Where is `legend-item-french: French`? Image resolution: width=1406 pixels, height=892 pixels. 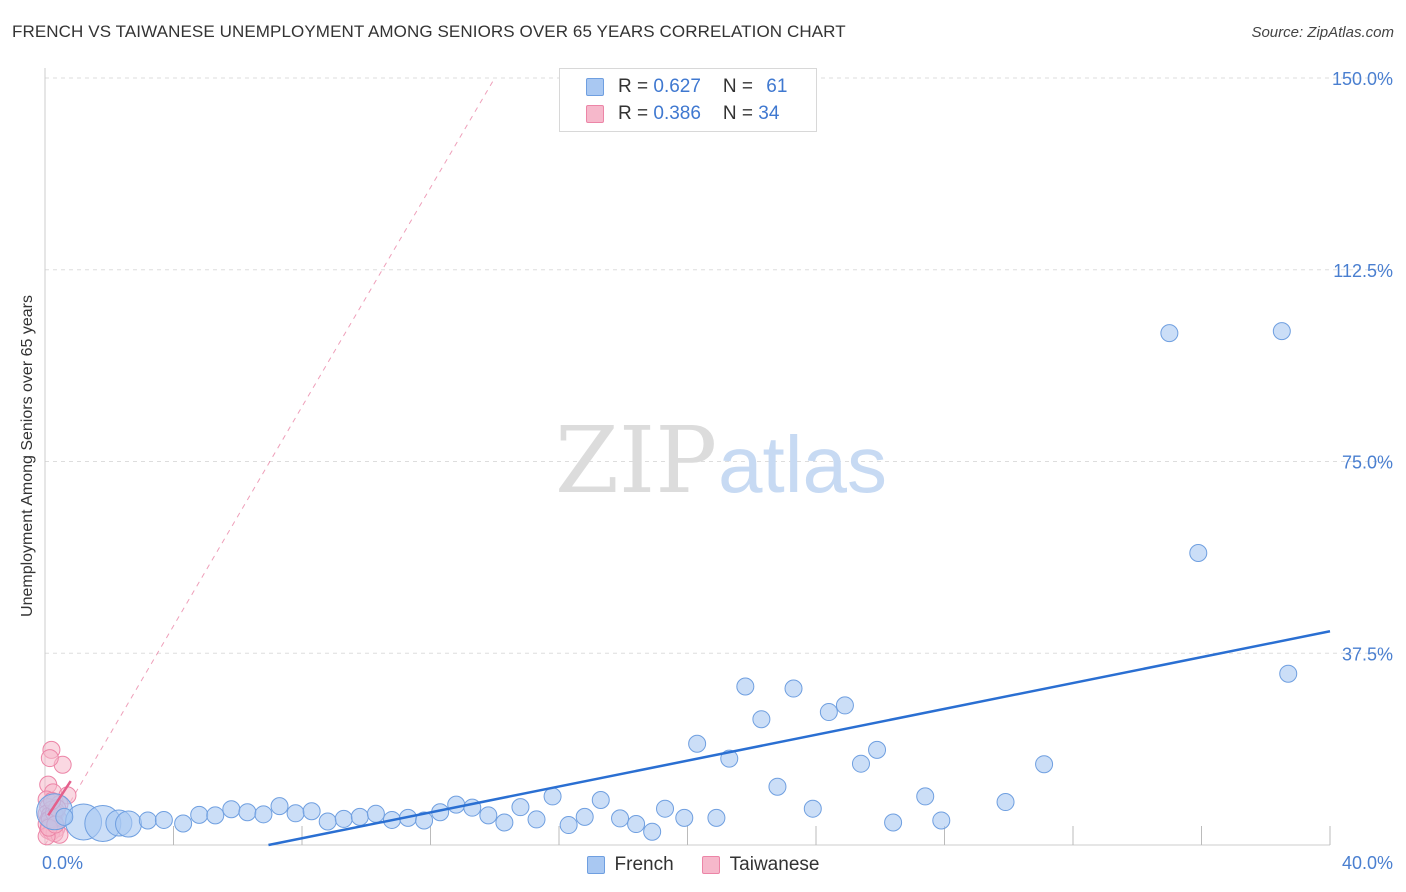
legend-item-french: French is located at coordinates (630, 865).